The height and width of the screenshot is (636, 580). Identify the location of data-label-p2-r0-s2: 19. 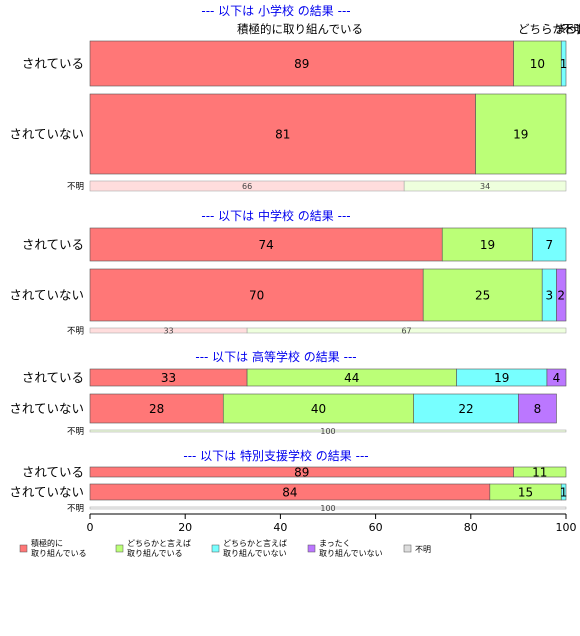
(501, 378).